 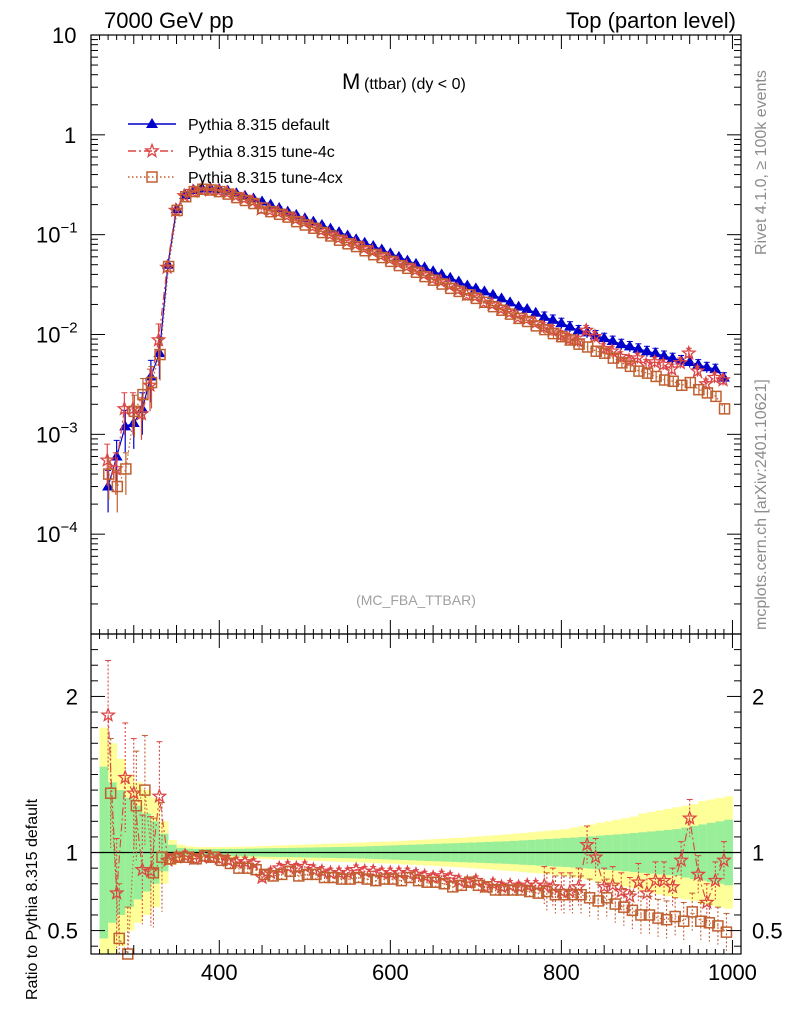 What do you see at coordinates (64, 35) in the screenshot?
I see `y-tick-label: 10` at bounding box center [64, 35].